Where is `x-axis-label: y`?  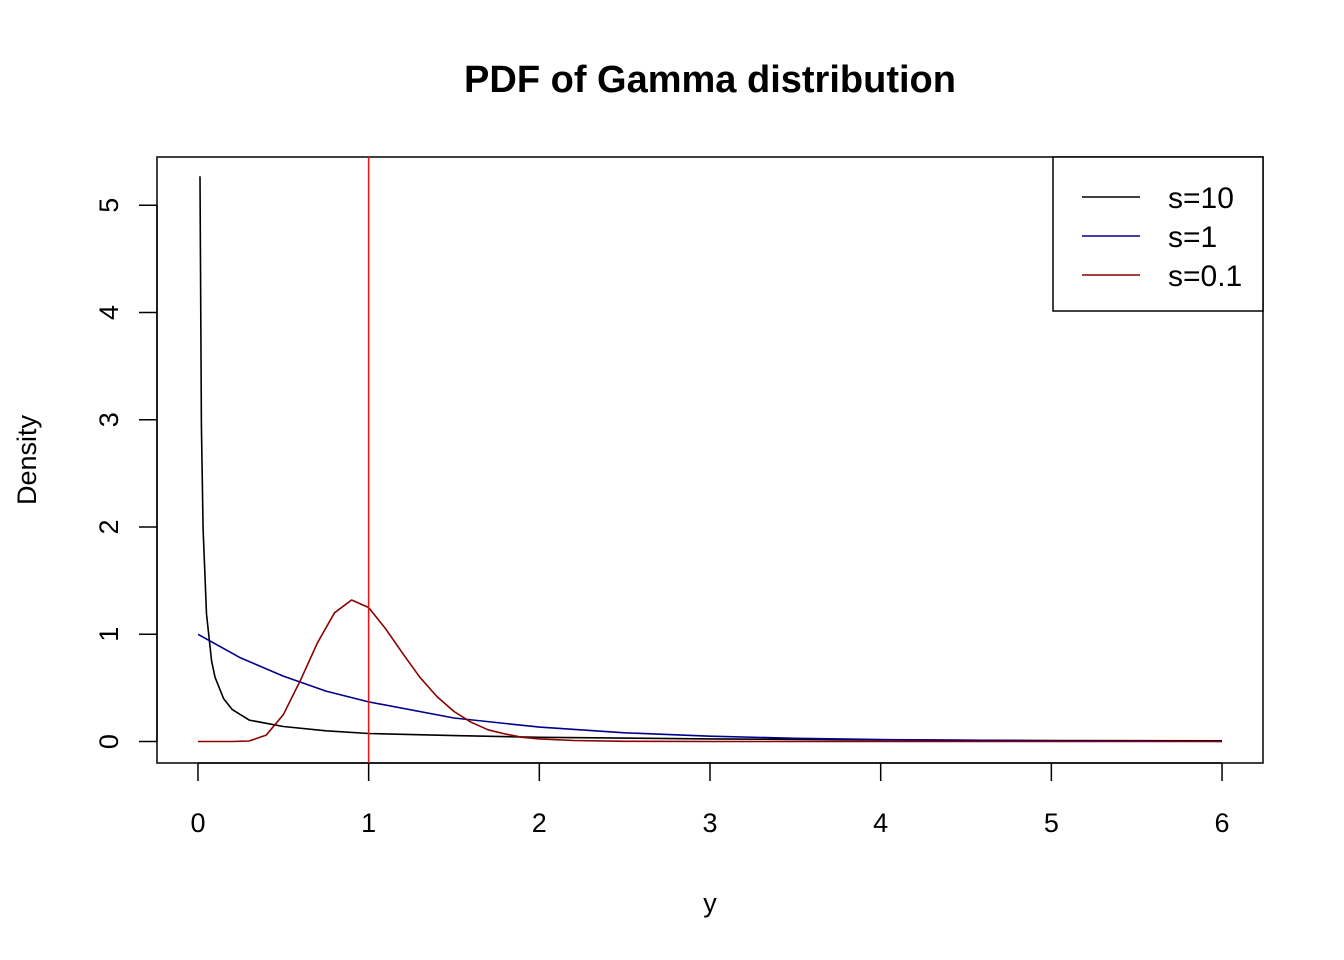
x-axis-label: y is located at coordinates (710, 903).